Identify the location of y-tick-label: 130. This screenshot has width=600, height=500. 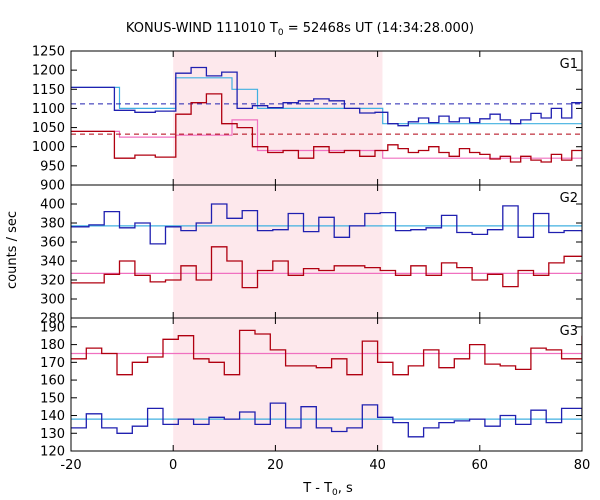
(52, 434).